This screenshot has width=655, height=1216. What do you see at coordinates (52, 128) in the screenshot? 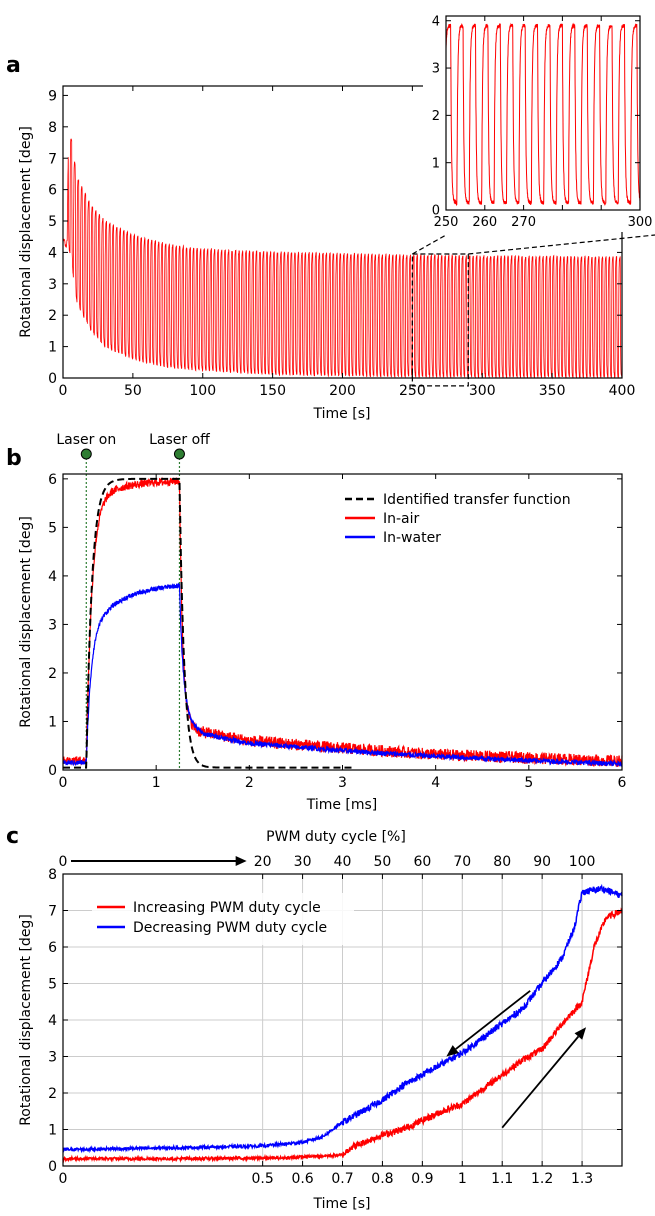
I see `y-tick-label: 8` at bounding box center [52, 128].